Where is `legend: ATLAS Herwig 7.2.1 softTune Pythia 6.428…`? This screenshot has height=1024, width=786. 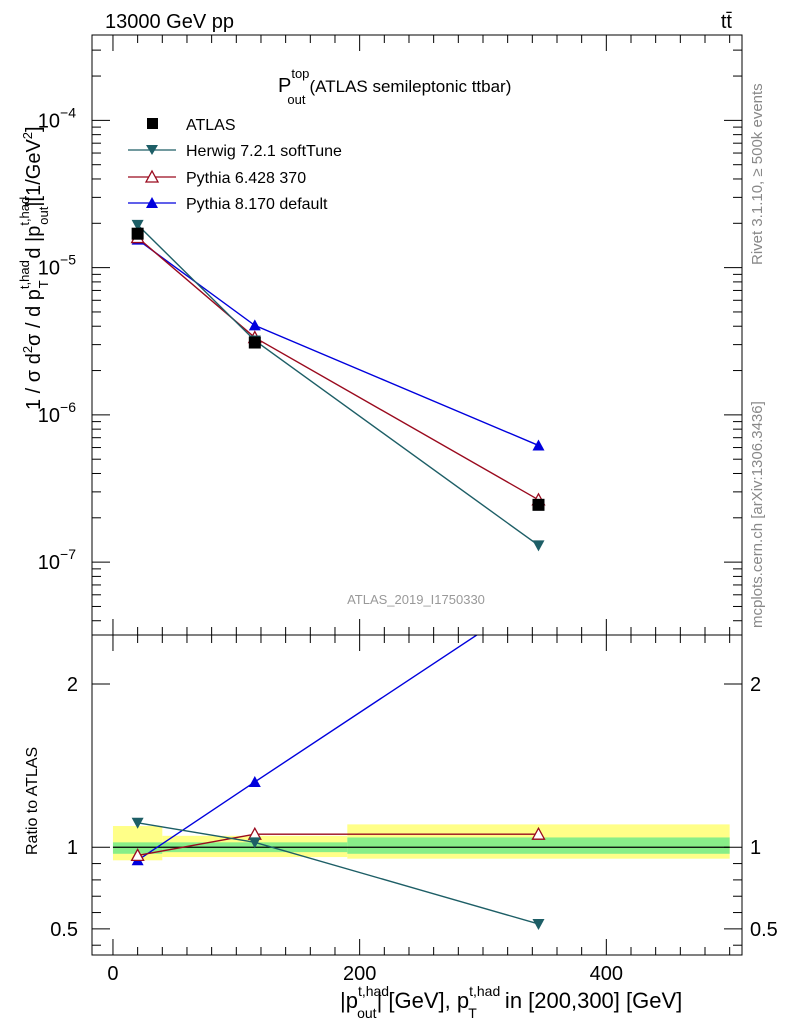
legend: ATLAS Herwig 7.2.1 softTune Pythia 6.428… is located at coordinates (235, 165).